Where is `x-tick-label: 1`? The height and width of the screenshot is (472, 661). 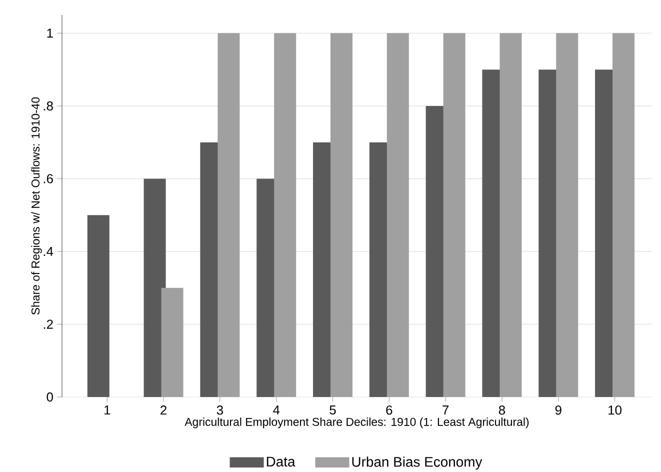 x-tick-label: 1 is located at coordinates (107, 409).